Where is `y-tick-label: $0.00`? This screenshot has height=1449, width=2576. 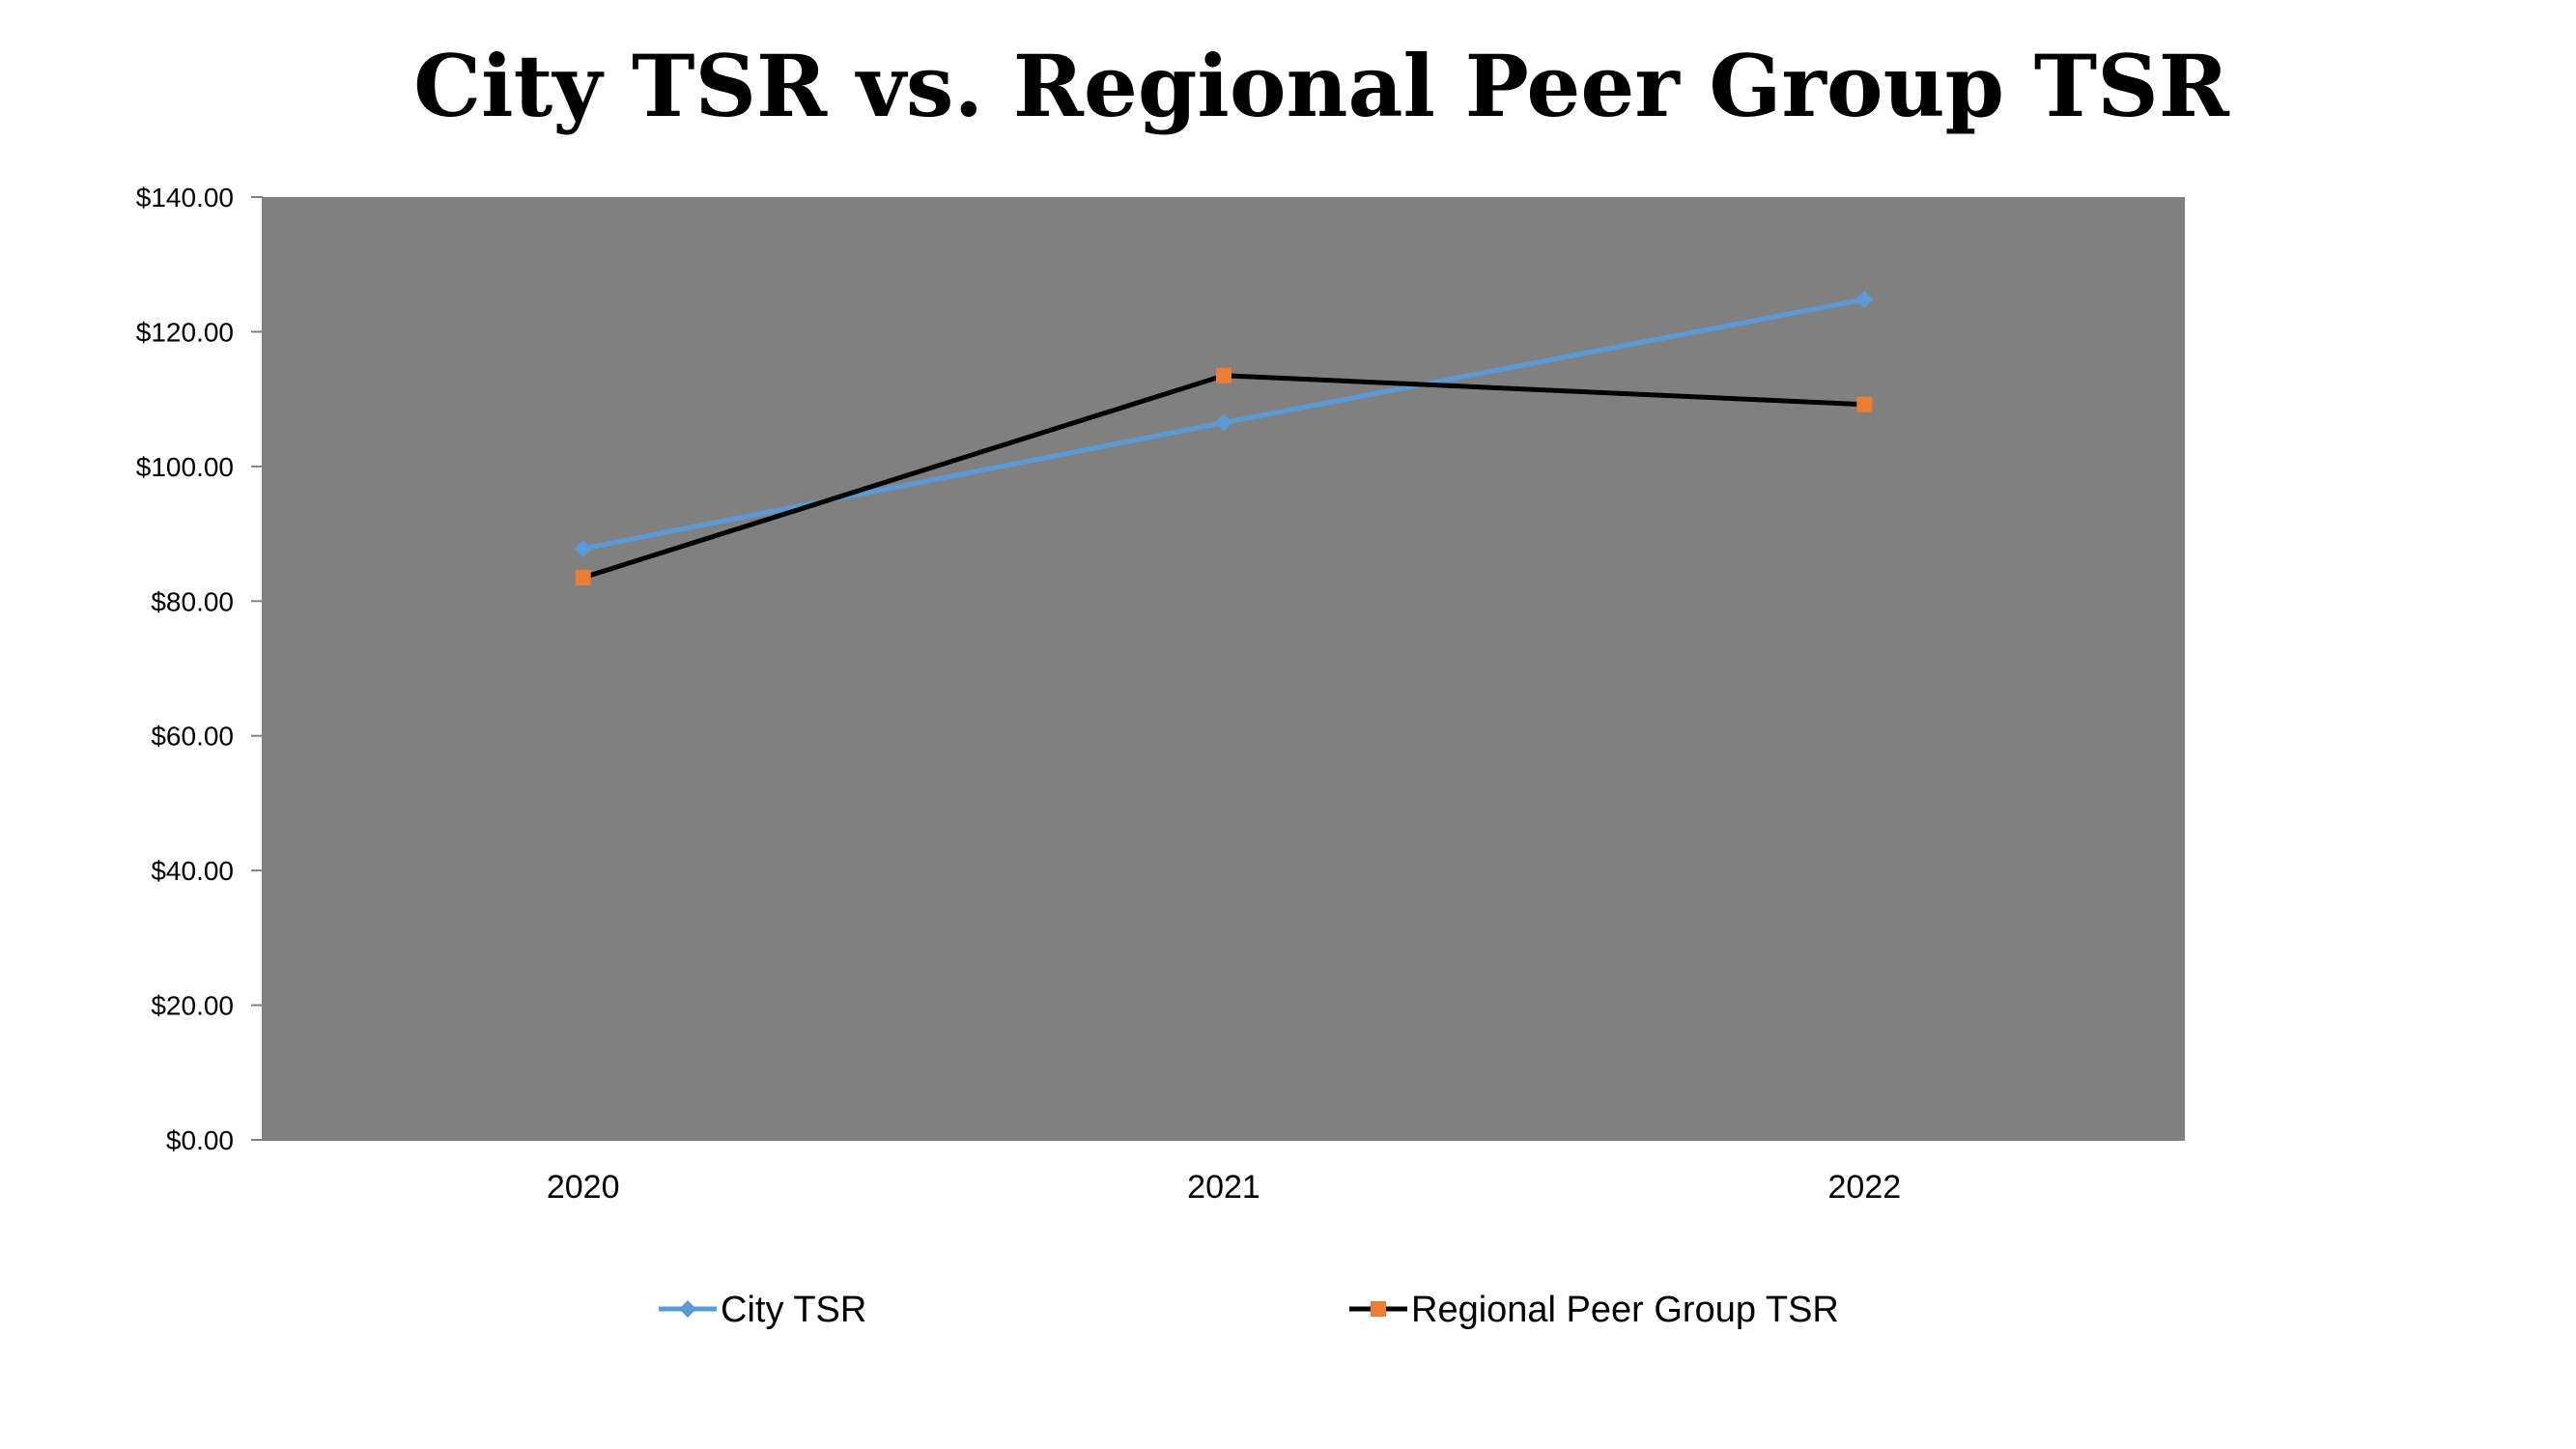
y-tick-label: $0.00 is located at coordinates (200, 1140).